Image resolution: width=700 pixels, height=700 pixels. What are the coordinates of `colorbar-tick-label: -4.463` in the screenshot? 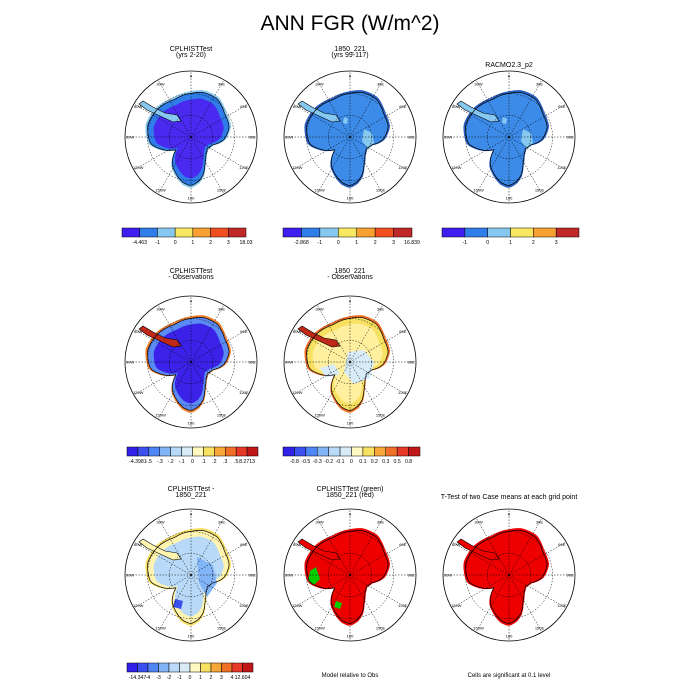 It's located at (139, 243).